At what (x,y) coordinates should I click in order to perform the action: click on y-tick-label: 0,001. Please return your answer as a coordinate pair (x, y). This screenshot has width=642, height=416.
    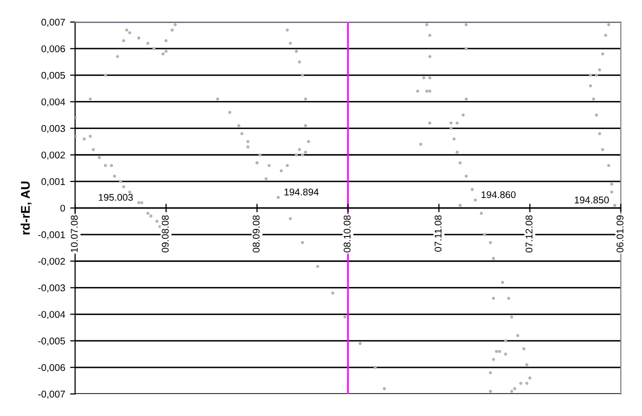
    Looking at the image, I should click on (53, 182).